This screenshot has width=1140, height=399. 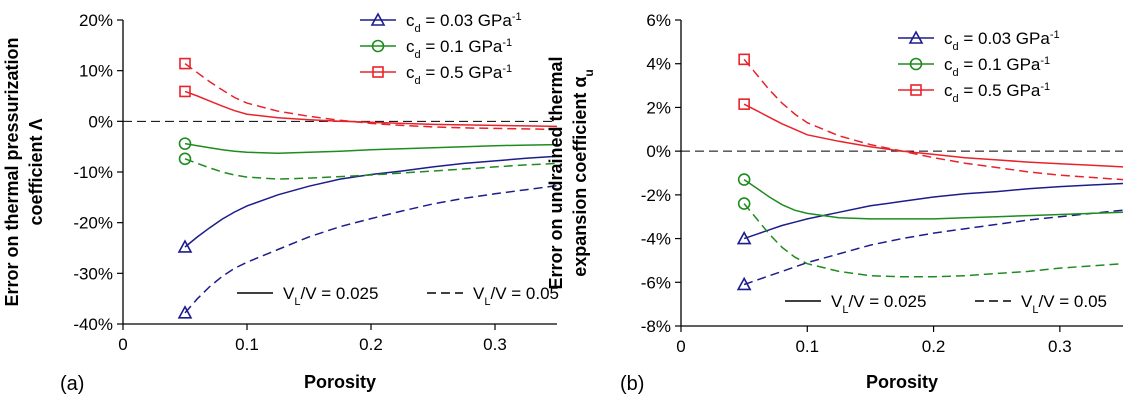 I want to click on y-tick-label: 4%, so click(x=658, y=64).